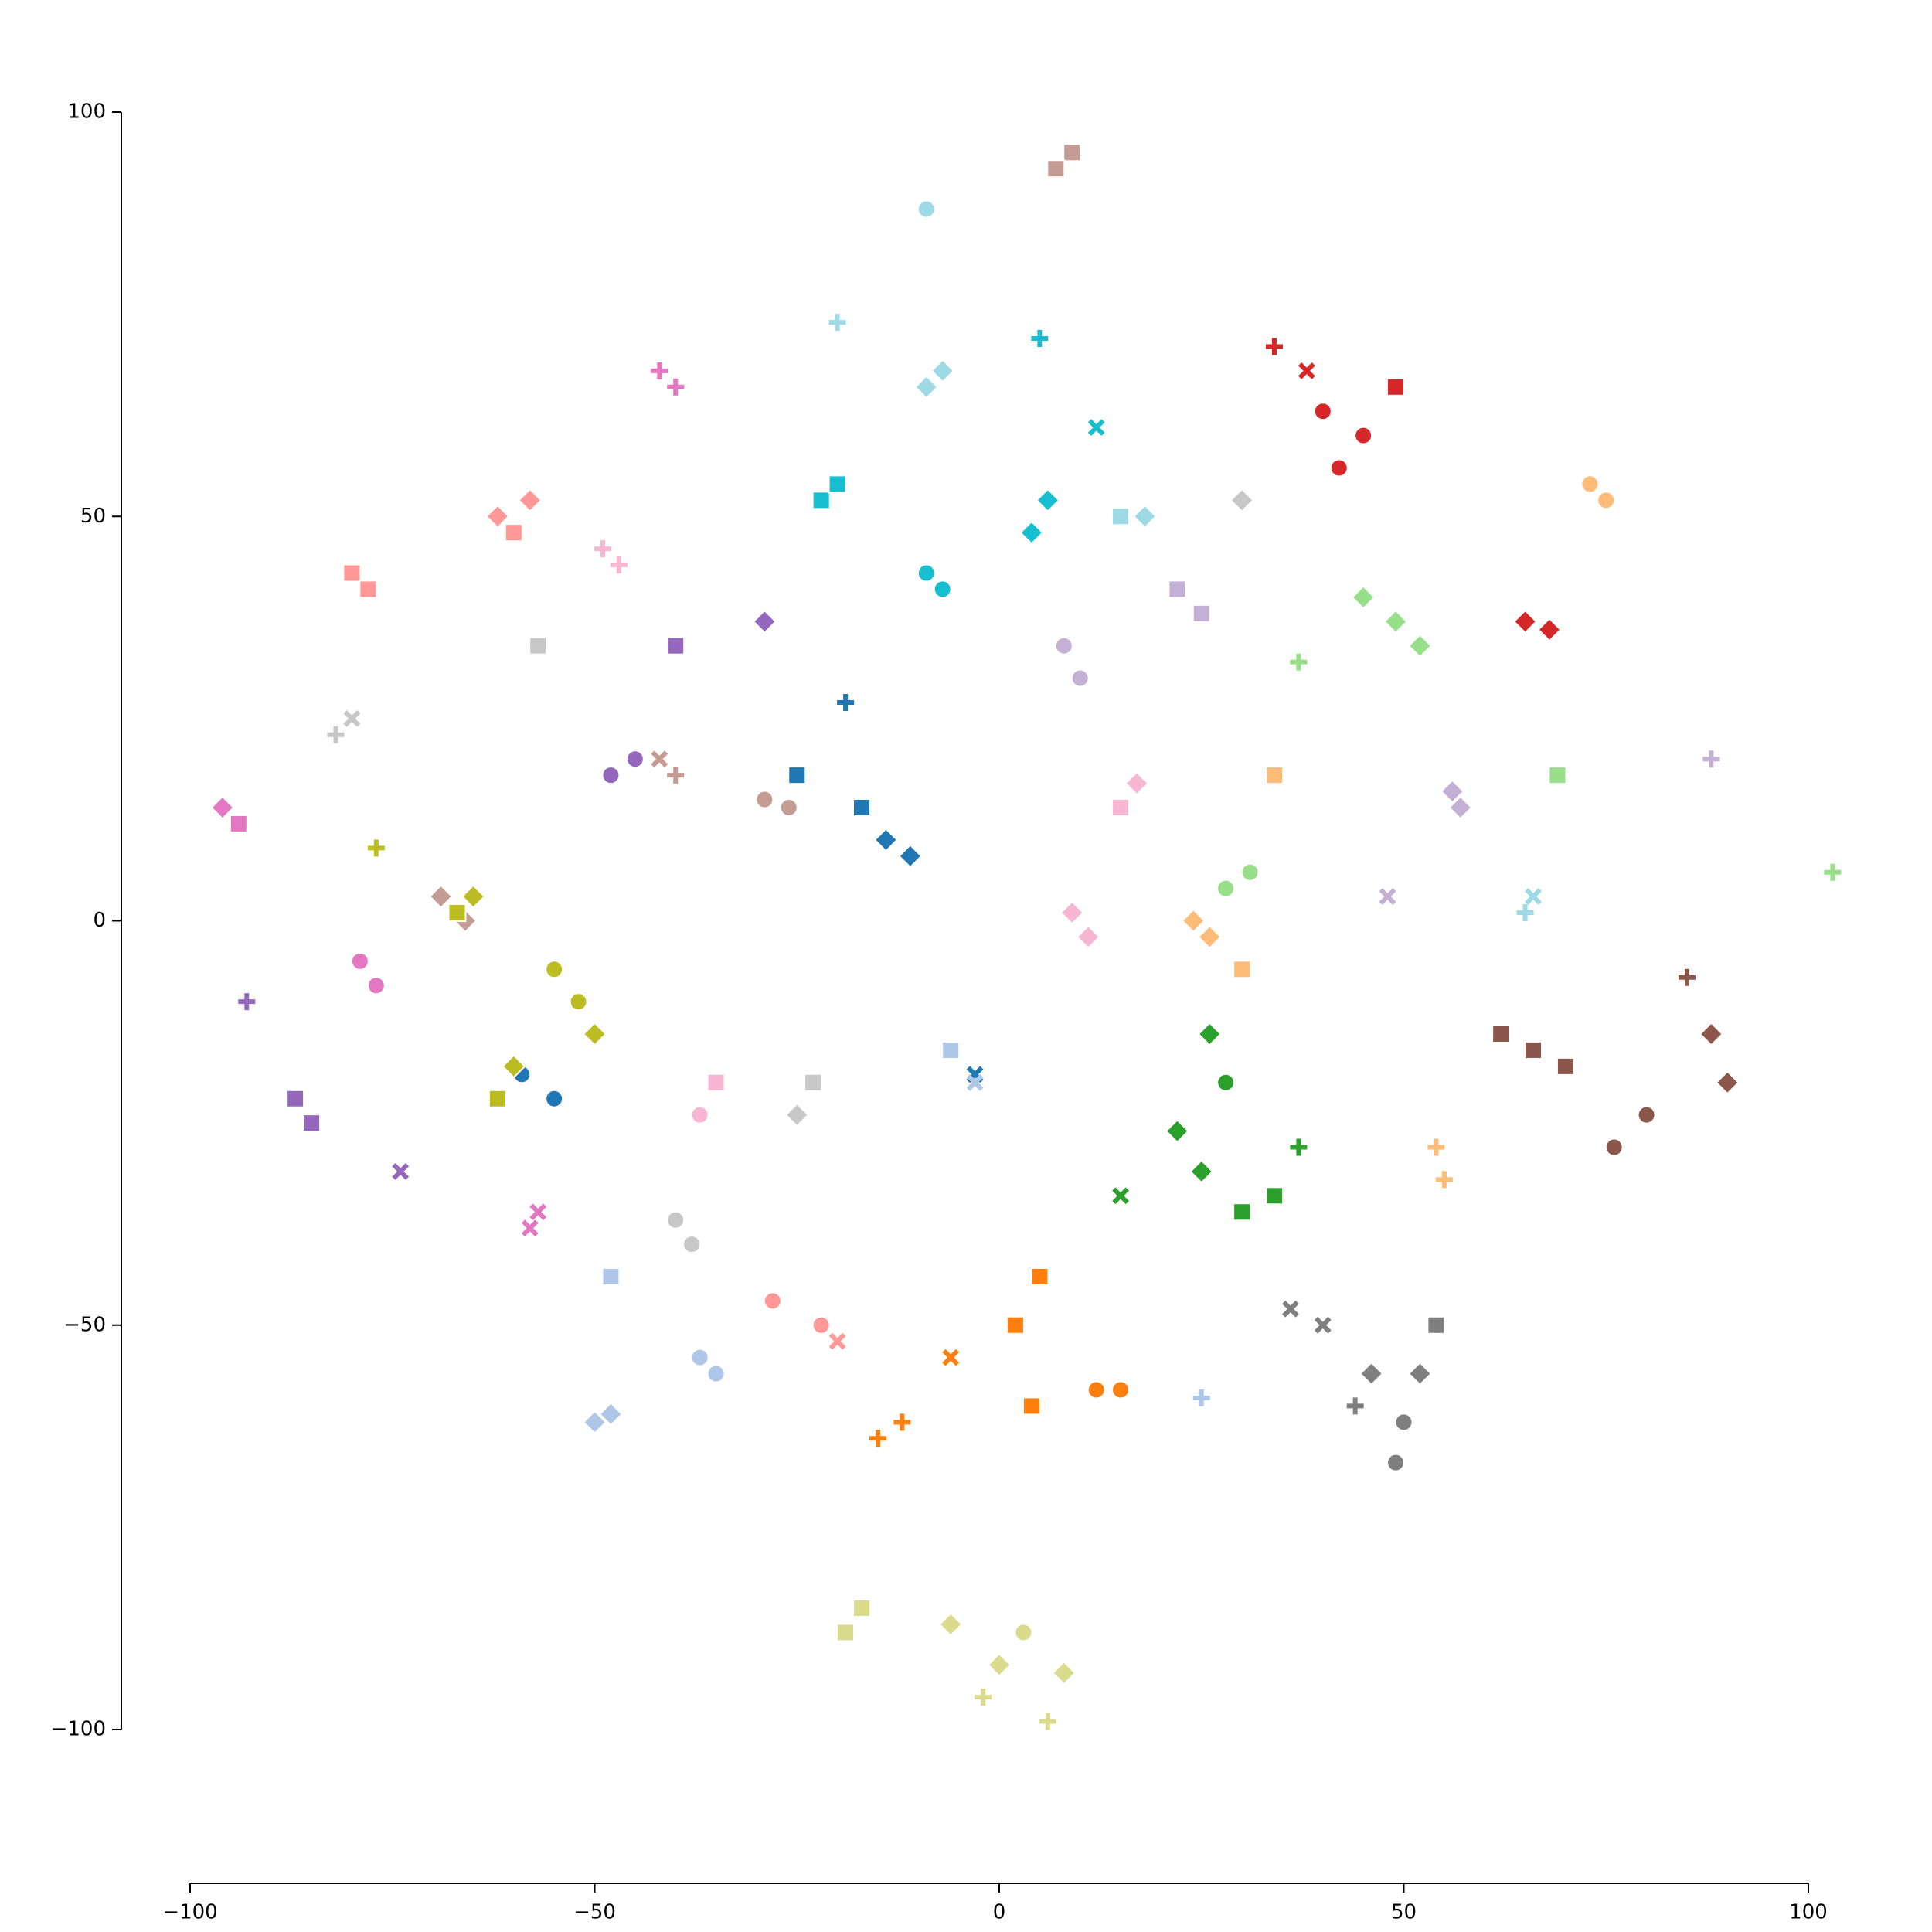  What do you see at coordinates (1809, 1913) in the screenshot?
I see `x-tick-label: 100` at bounding box center [1809, 1913].